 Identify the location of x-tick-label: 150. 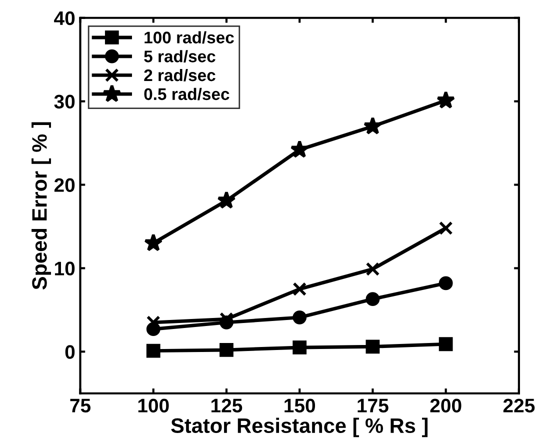
(300, 405).